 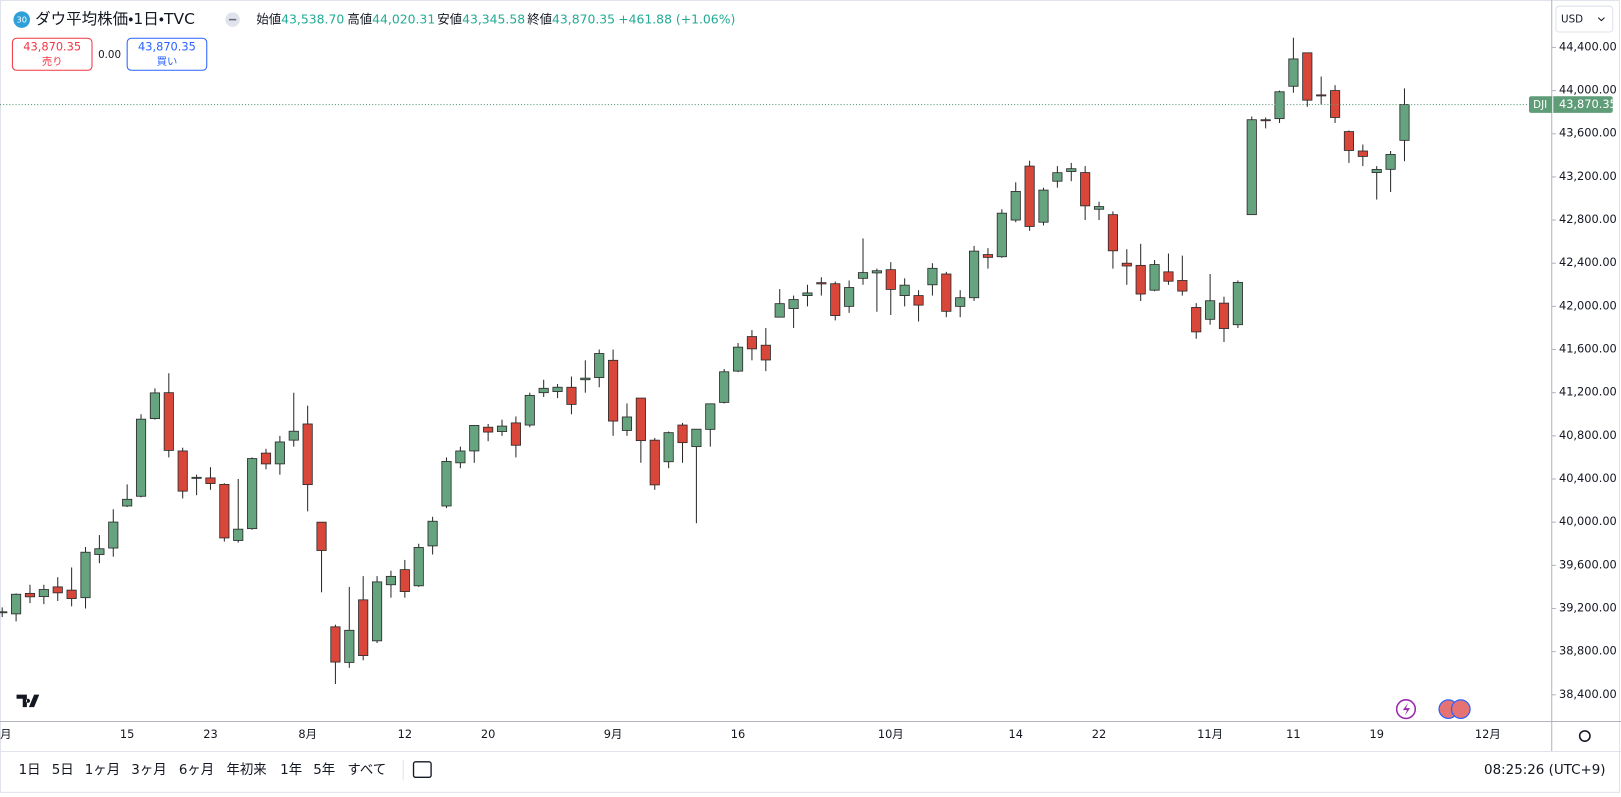 What do you see at coordinates (1584, 736) in the screenshot?
I see `settings-button` at bounding box center [1584, 736].